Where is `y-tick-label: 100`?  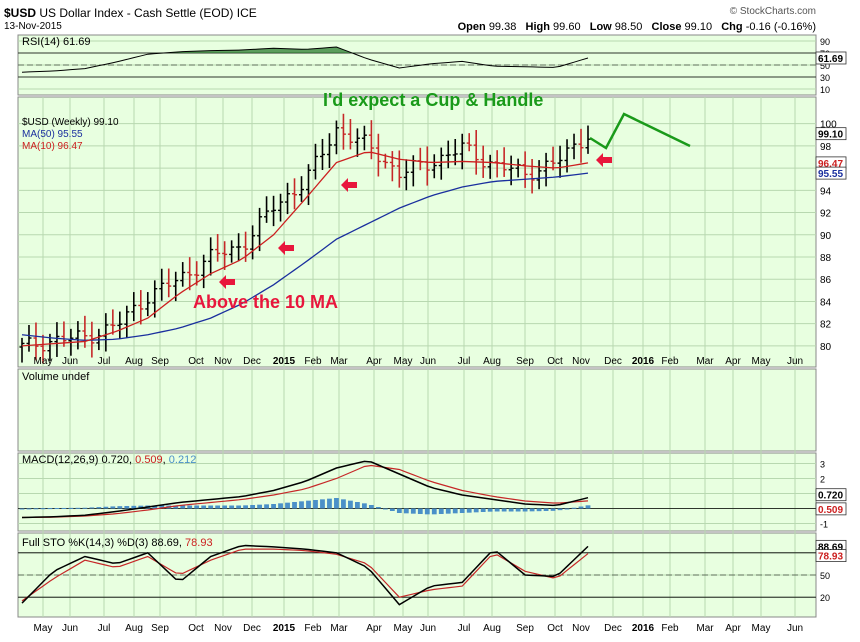 y-tick-label: 100 is located at coordinates (828, 125).